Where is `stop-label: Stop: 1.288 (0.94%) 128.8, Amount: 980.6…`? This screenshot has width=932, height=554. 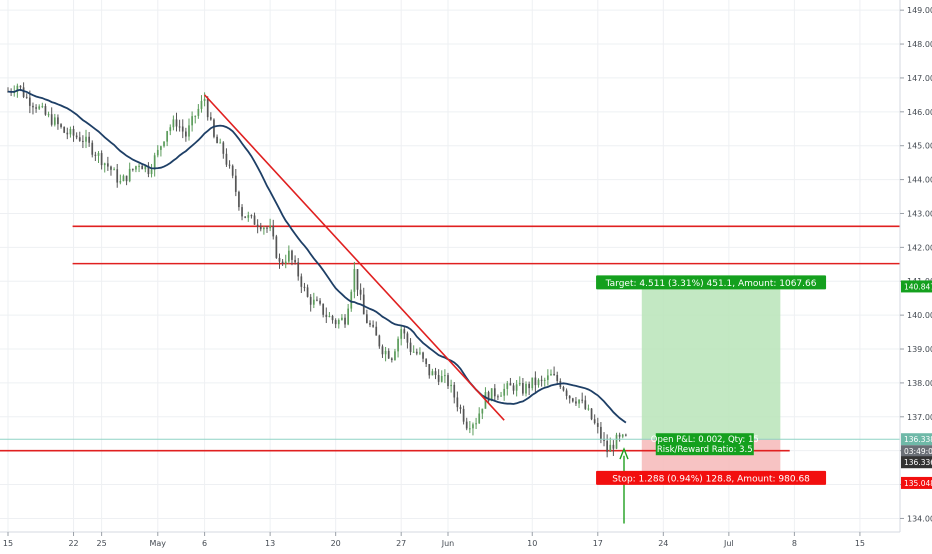 stop-label: Stop: 1.288 (0.94%) 128.8, Amount: 980.6… is located at coordinates (711, 477).